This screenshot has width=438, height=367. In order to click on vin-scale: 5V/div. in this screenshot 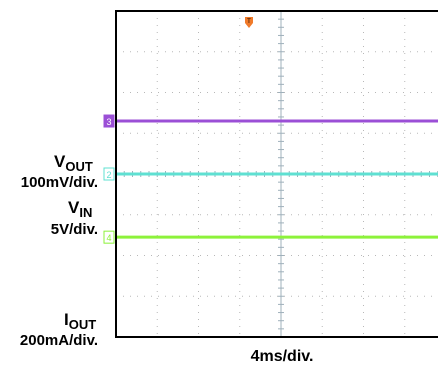, I will do `click(74, 229)`.